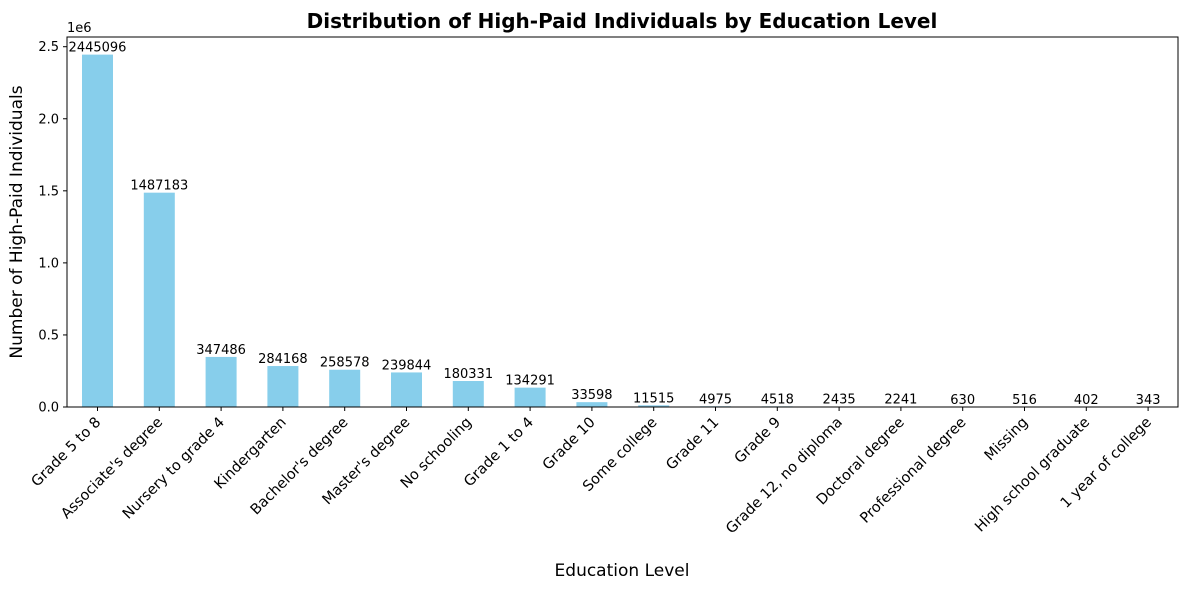 This screenshot has width=1187, height=595. I want to click on y-tick-label: 2.0, so click(48, 119).